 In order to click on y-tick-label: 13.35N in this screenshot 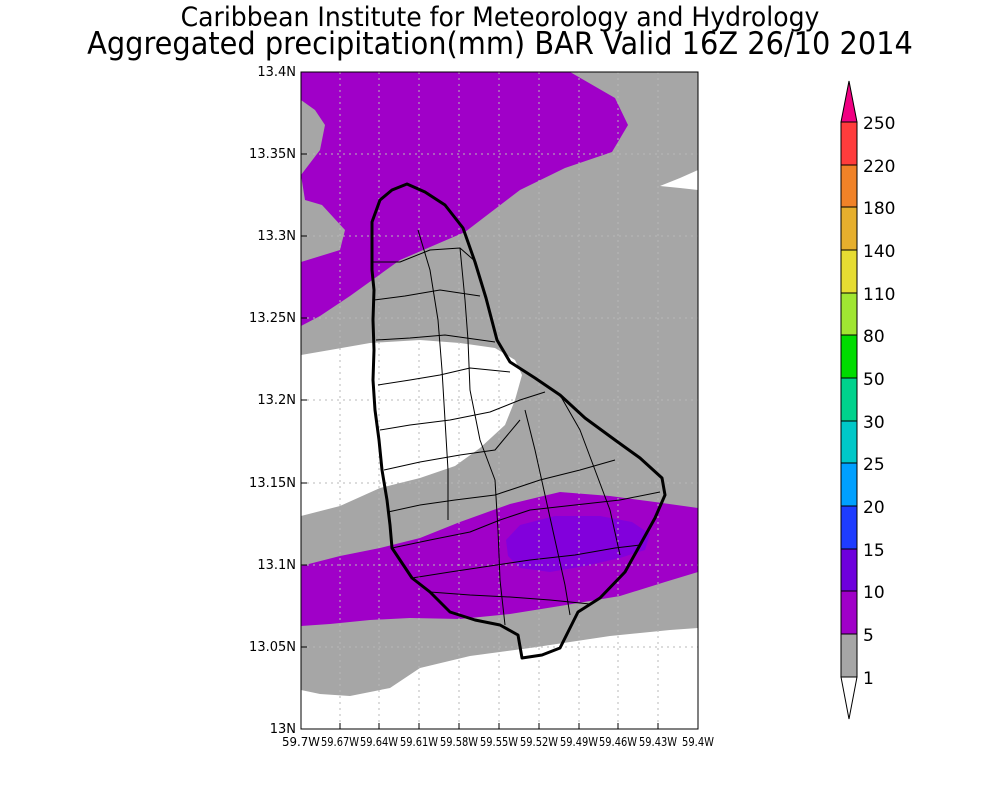, I will do `click(272, 154)`.